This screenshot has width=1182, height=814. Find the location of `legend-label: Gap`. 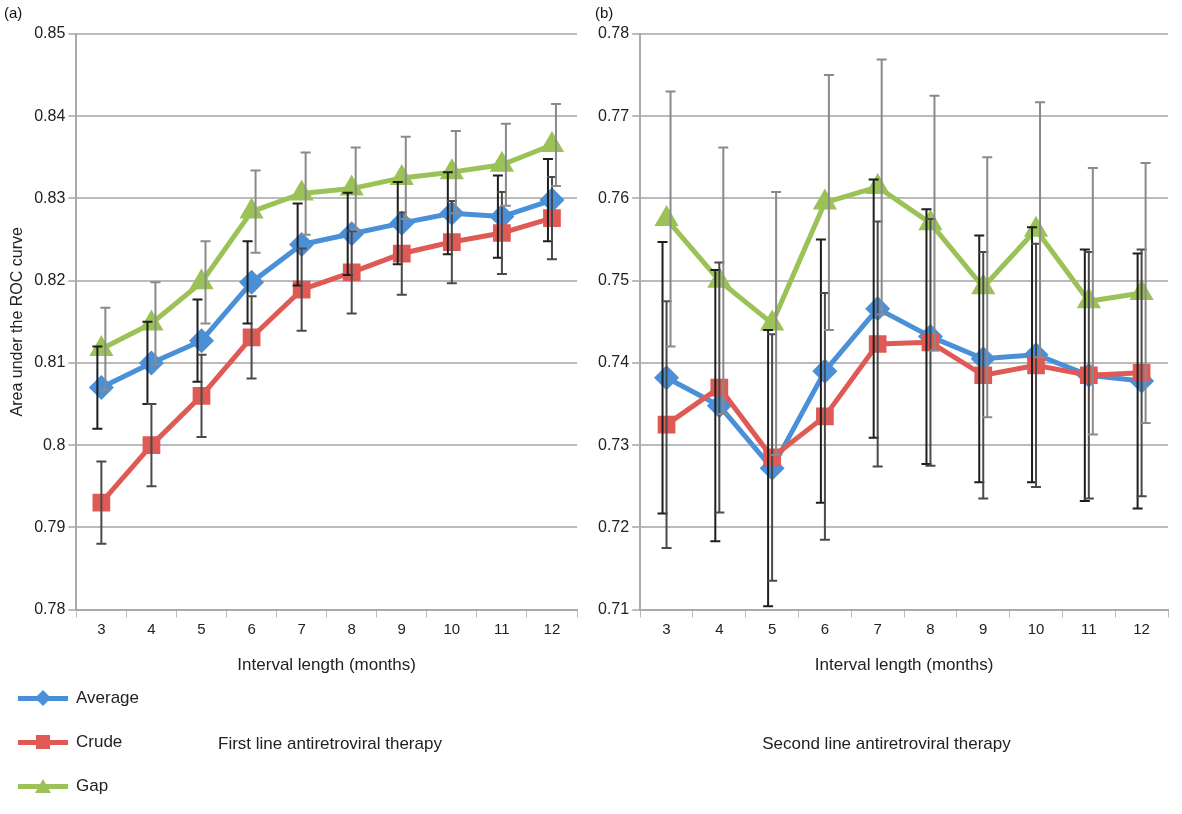

legend-label: Gap is located at coordinates (92, 786).